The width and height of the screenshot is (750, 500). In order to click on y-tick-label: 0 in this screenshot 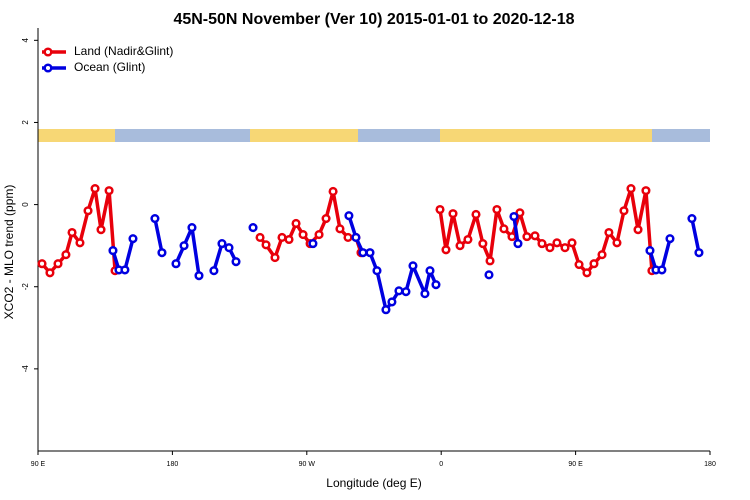, I will do `click(25, 204)`.